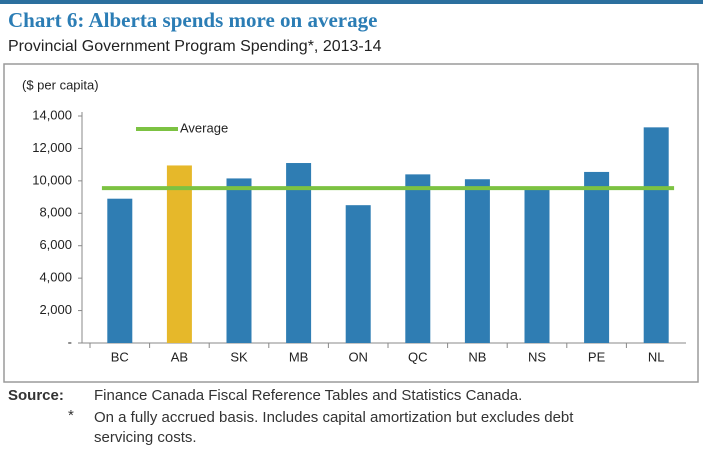 This screenshot has width=703, height=450. What do you see at coordinates (55, 309) in the screenshot?
I see `y-tick-label: 2,000` at bounding box center [55, 309].